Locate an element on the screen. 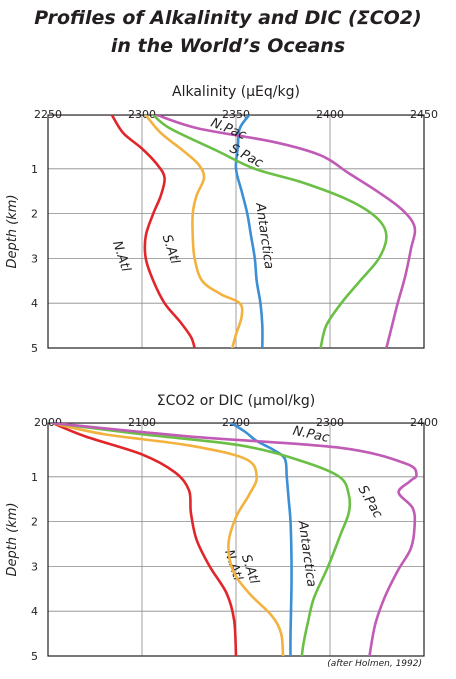  series-line-antarctica is located at coordinates (249, 232).